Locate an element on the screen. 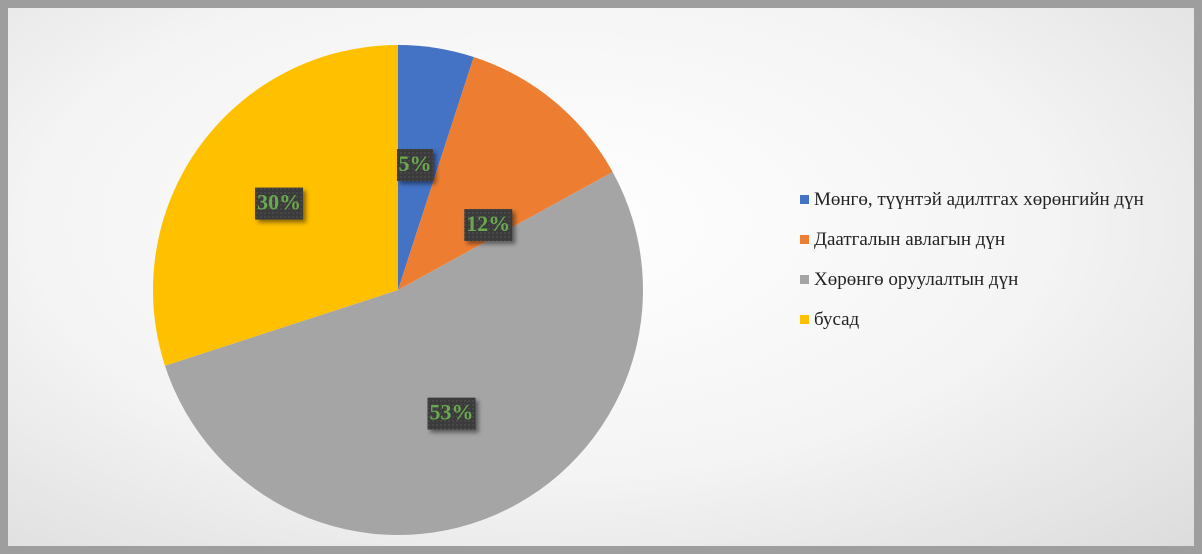  data-label: 5% is located at coordinates (415, 163).